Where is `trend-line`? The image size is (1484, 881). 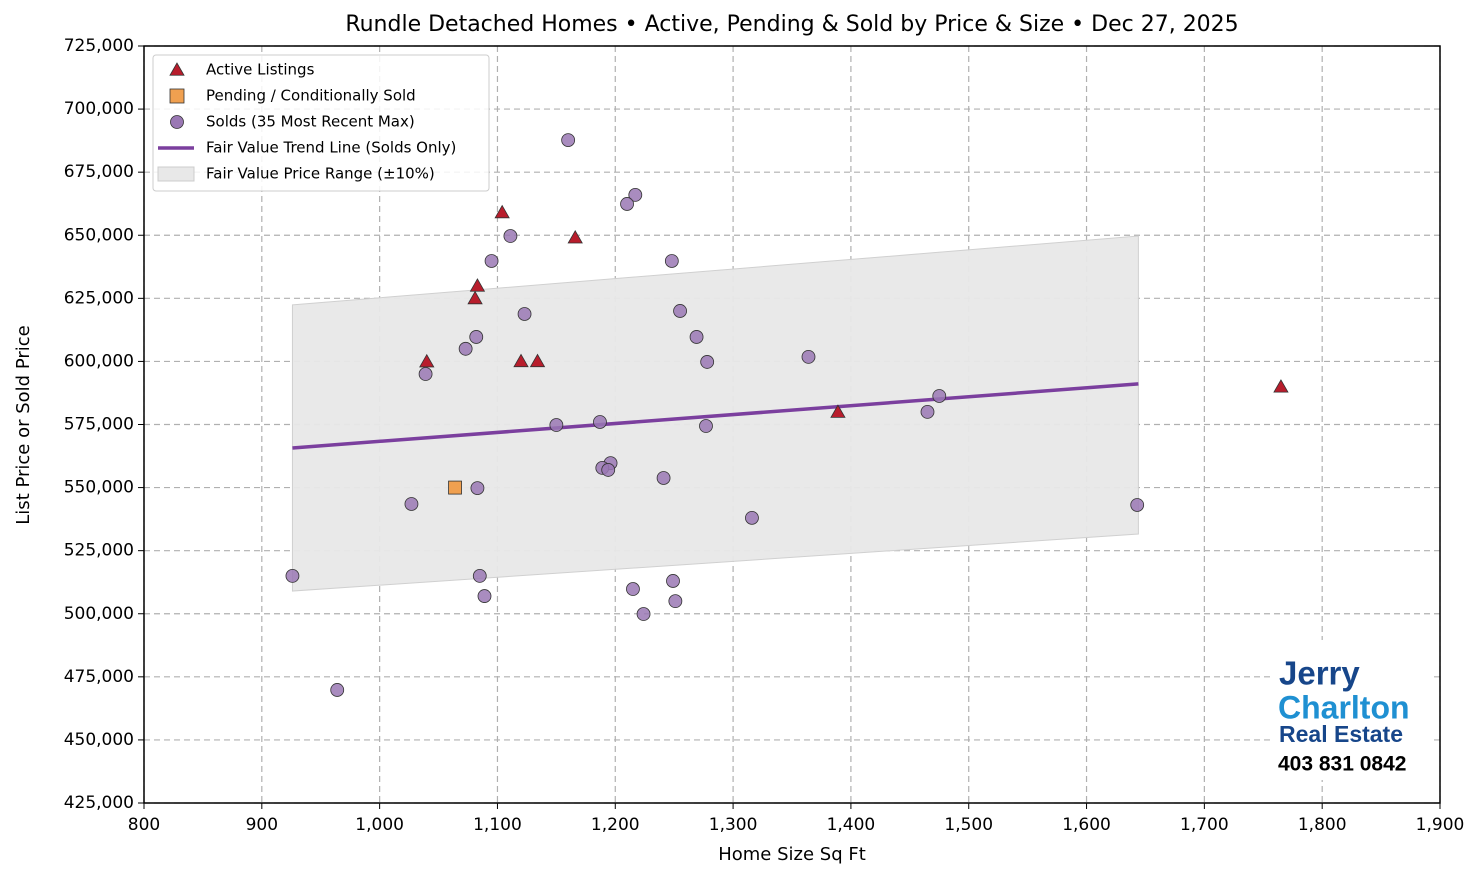
trend-line is located at coordinates (715, 416).